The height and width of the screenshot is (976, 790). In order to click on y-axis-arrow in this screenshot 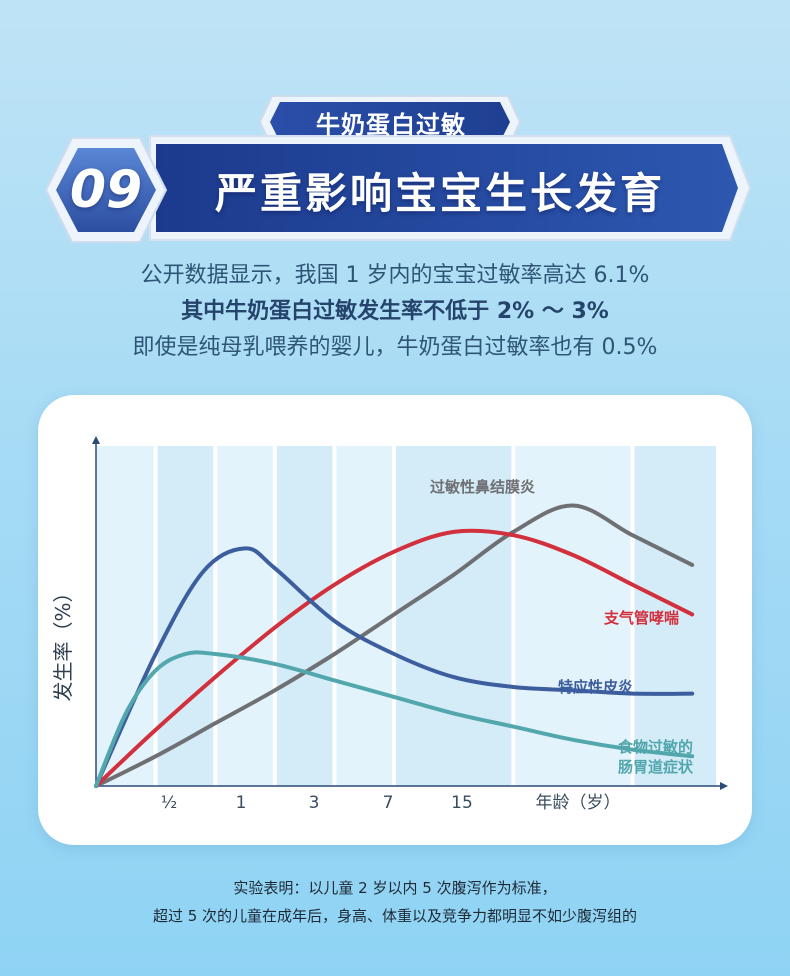, I will do `click(96, 440)`.